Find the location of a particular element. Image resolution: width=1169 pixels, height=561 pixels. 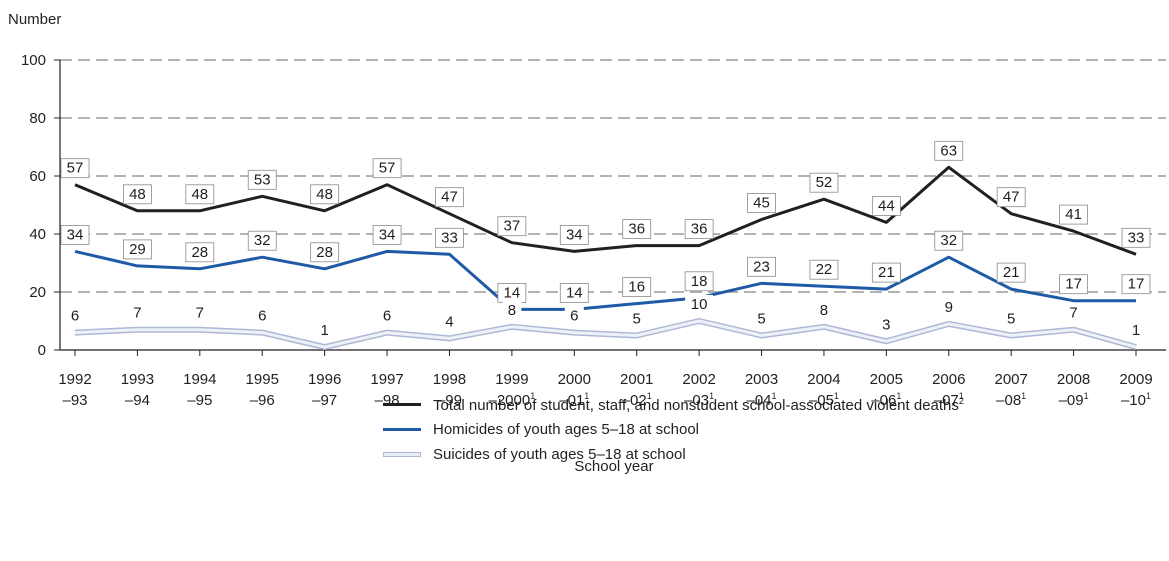

data-label-total: 48 is located at coordinates (199, 194).